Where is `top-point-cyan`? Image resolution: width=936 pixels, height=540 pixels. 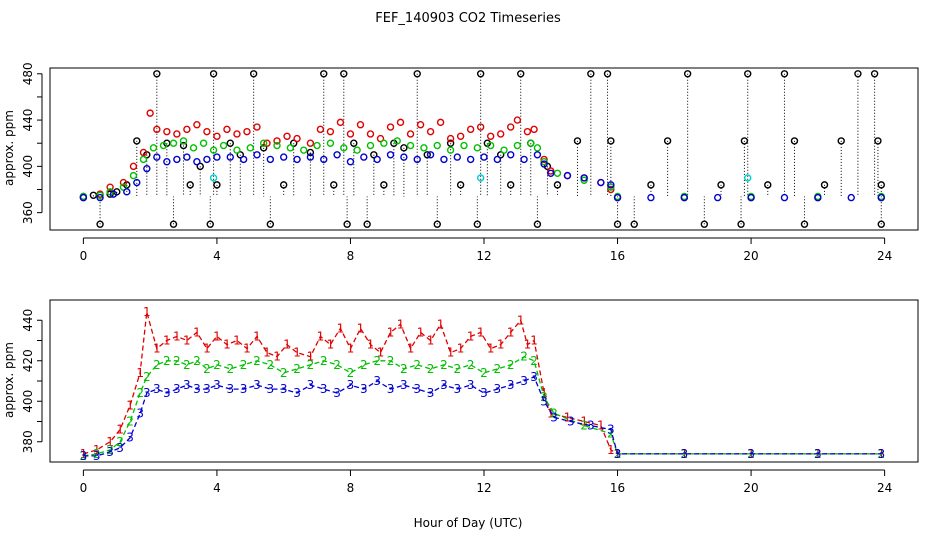
top-point-cyan is located at coordinates (480, 178).